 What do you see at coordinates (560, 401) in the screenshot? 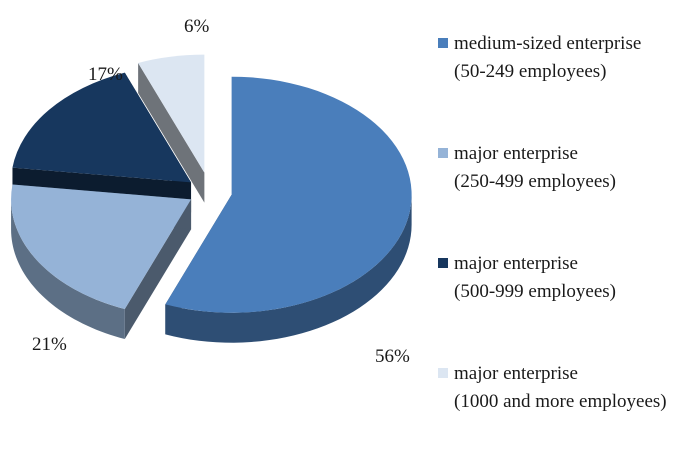
I see `legend-label-4-line-2: (1000 and more employees)` at bounding box center [560, 401].